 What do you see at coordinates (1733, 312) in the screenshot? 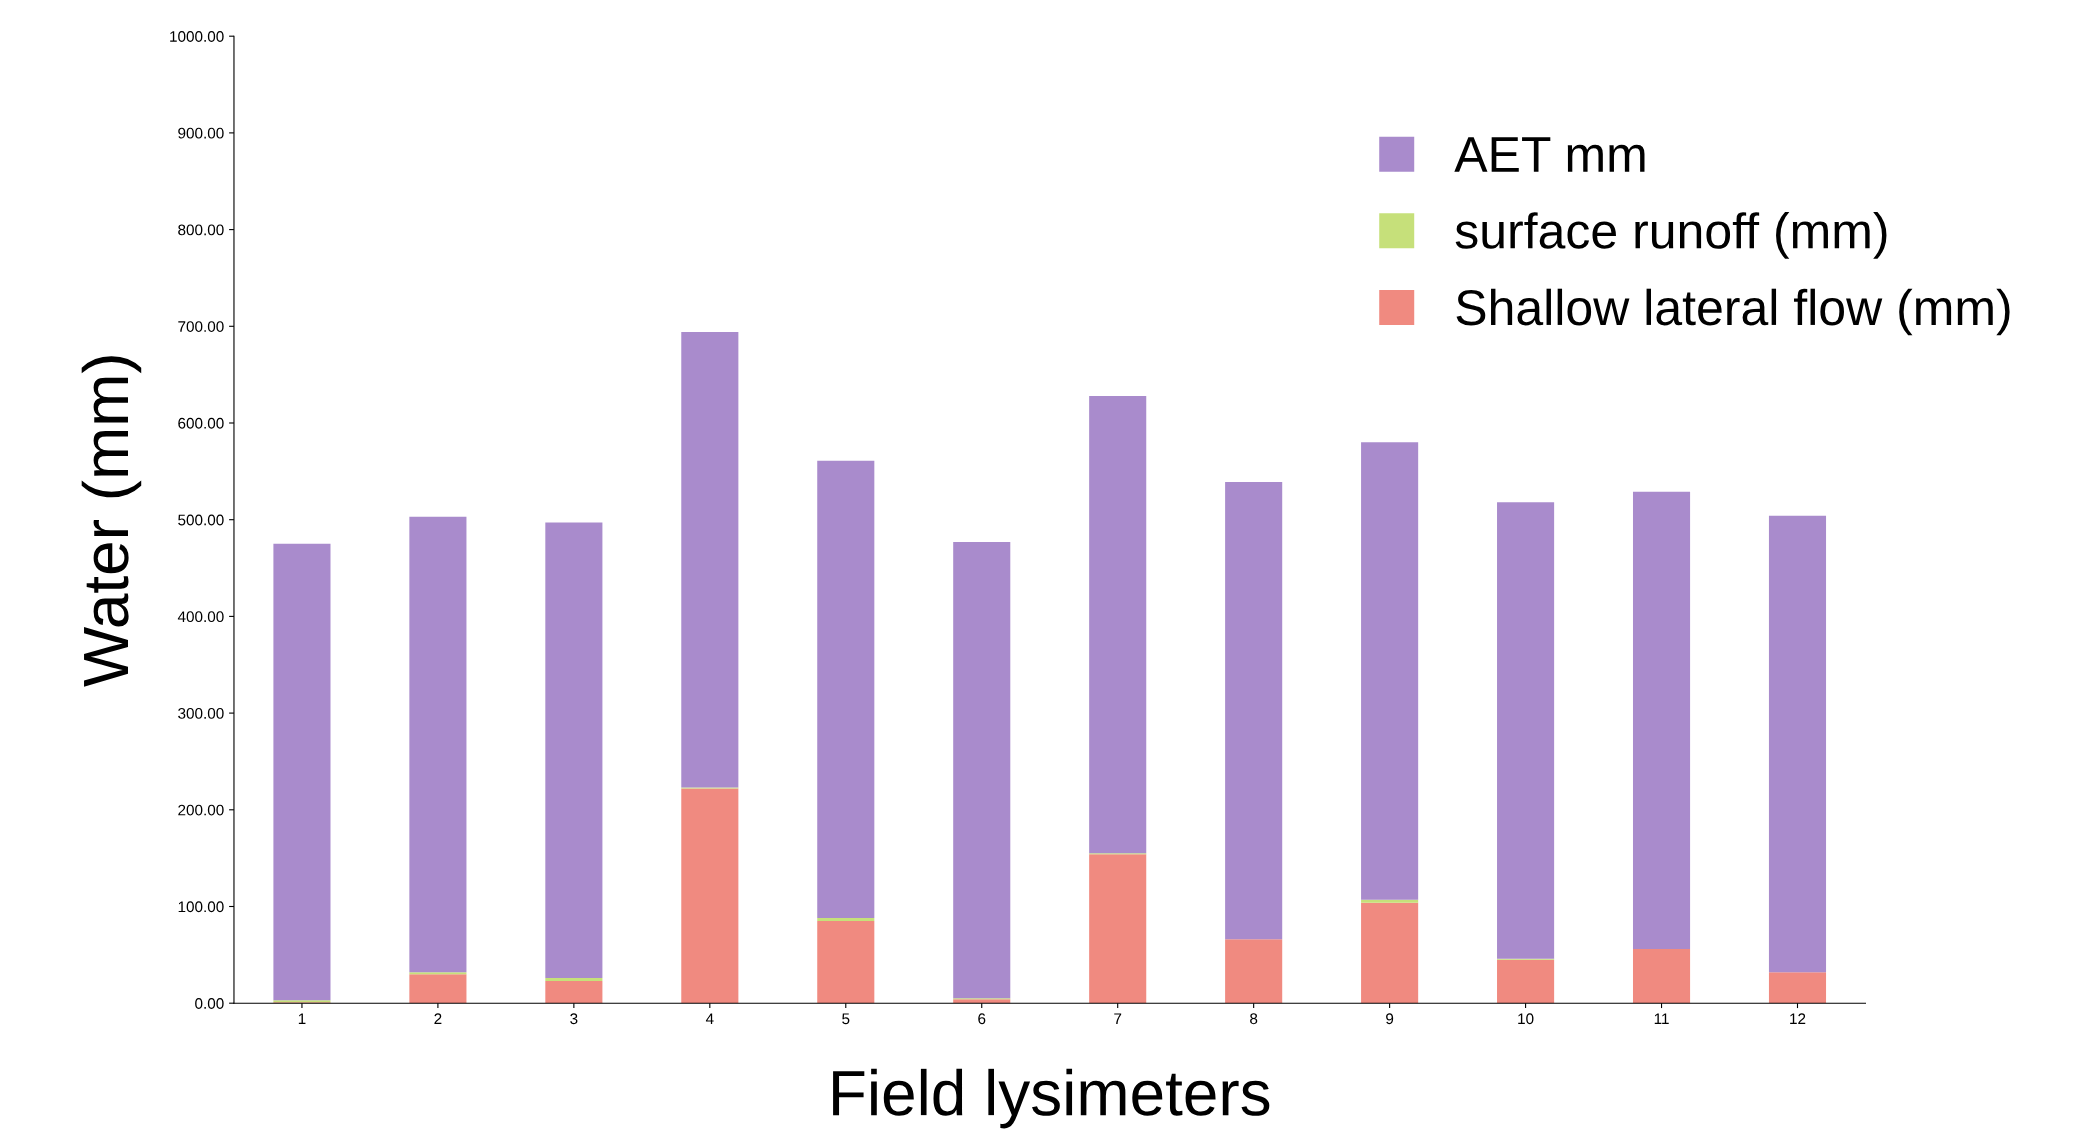
I see `legend-label: Shallow lateral flow (mm)` at bounding box center [1733, 312].